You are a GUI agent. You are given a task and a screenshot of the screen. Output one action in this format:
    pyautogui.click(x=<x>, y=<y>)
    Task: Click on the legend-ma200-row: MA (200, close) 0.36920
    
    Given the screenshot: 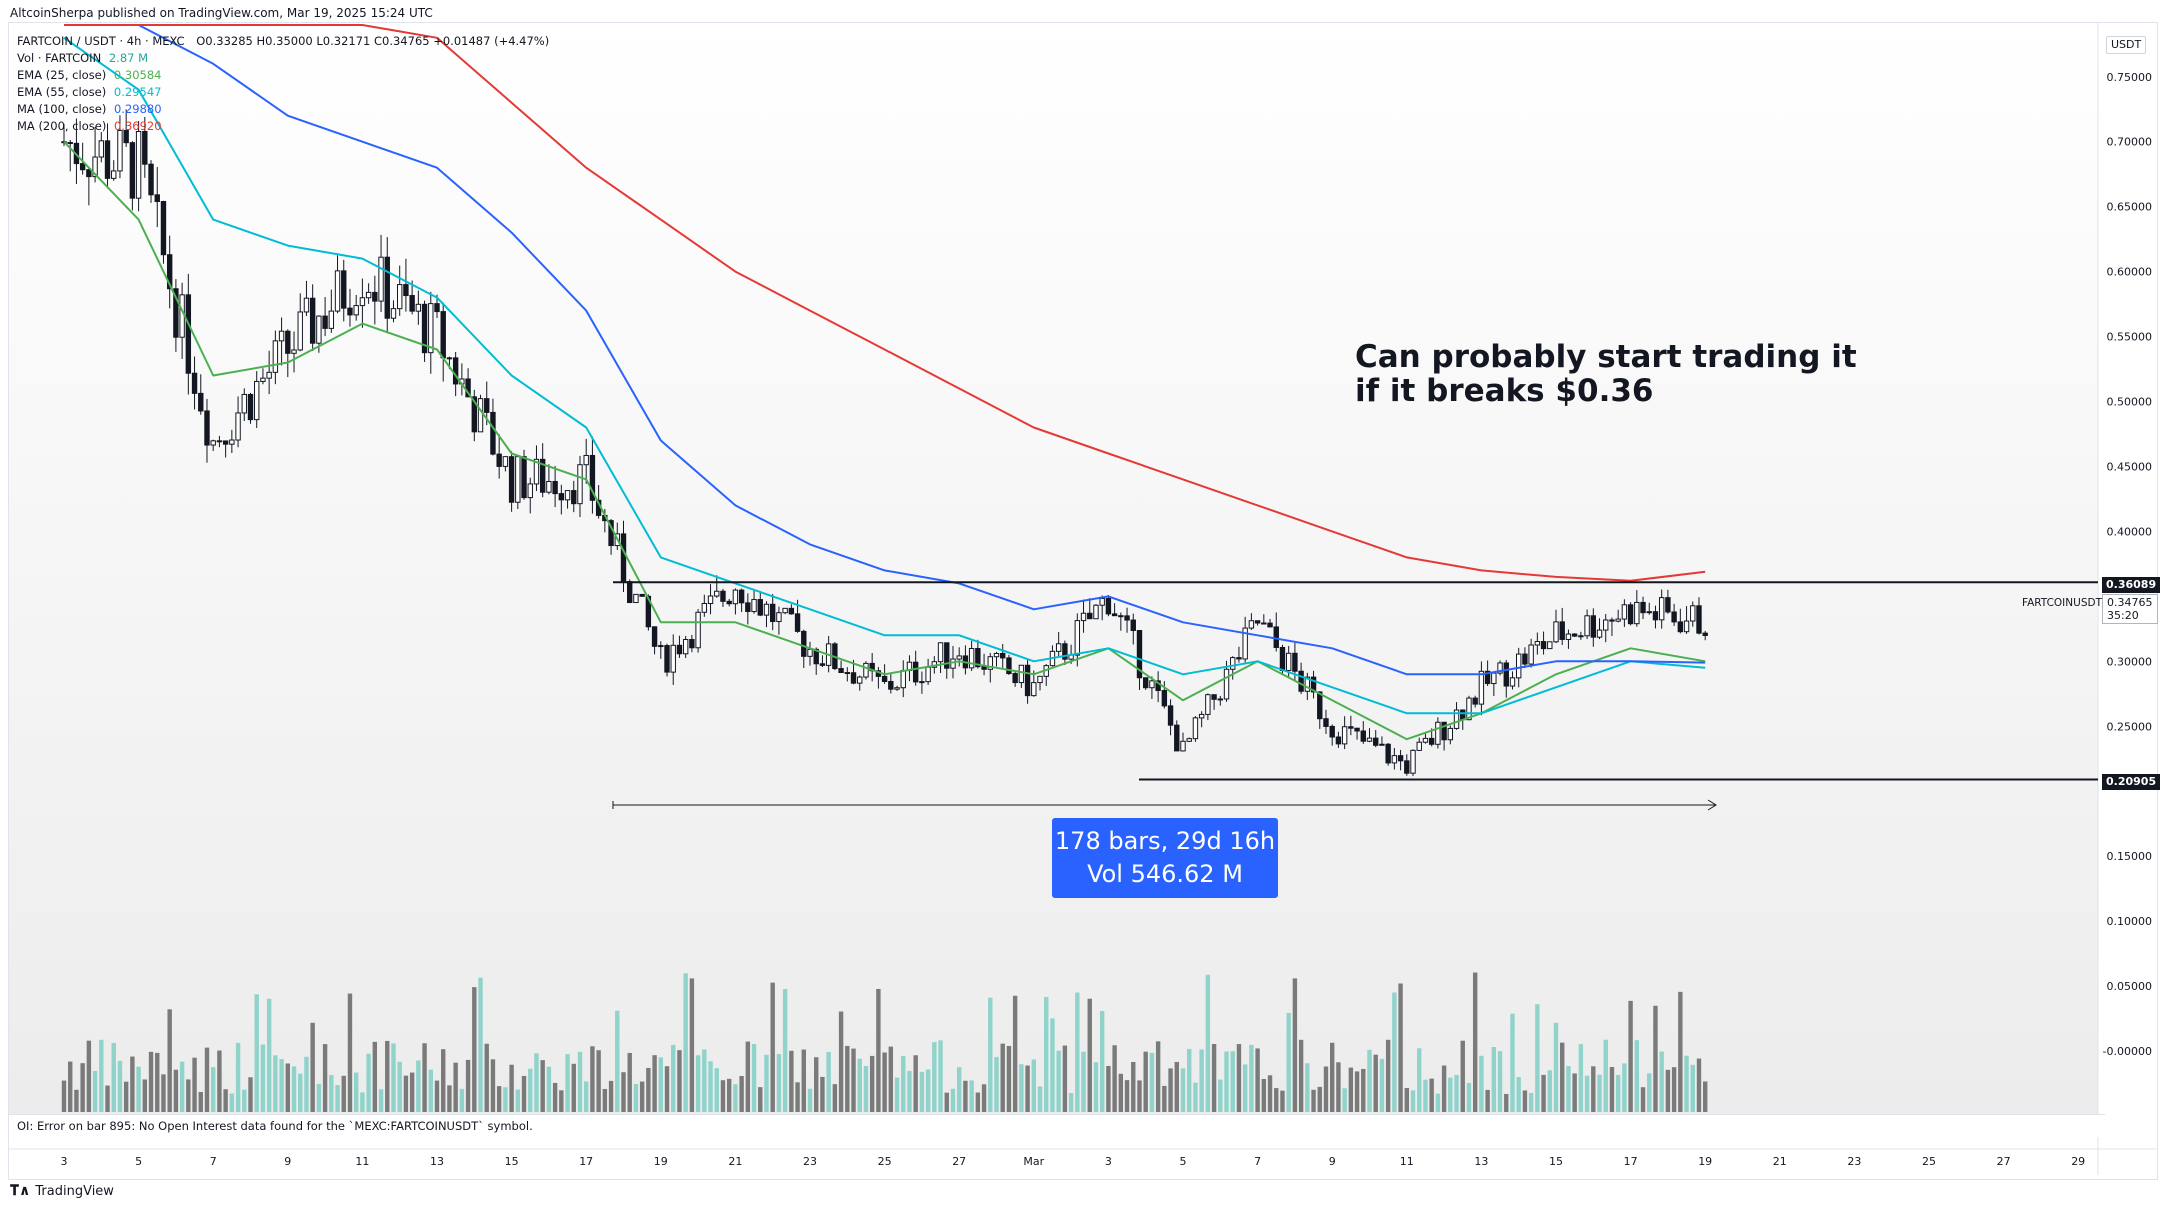 What is the action you would take?
    pyautogui.click(x=283, y=126)
    